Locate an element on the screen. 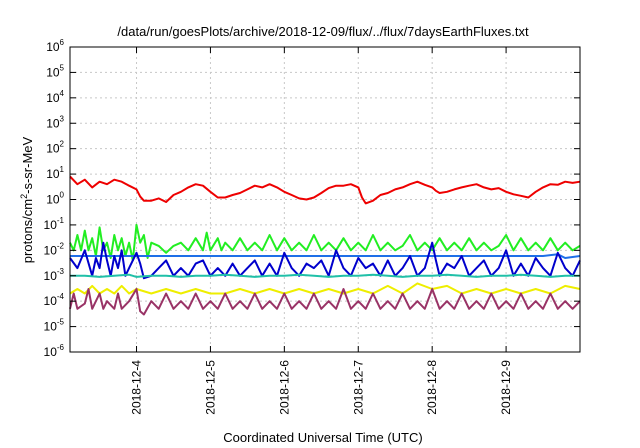  x-tick-label: 2018-12-6 is located at coordinates (284, 387).